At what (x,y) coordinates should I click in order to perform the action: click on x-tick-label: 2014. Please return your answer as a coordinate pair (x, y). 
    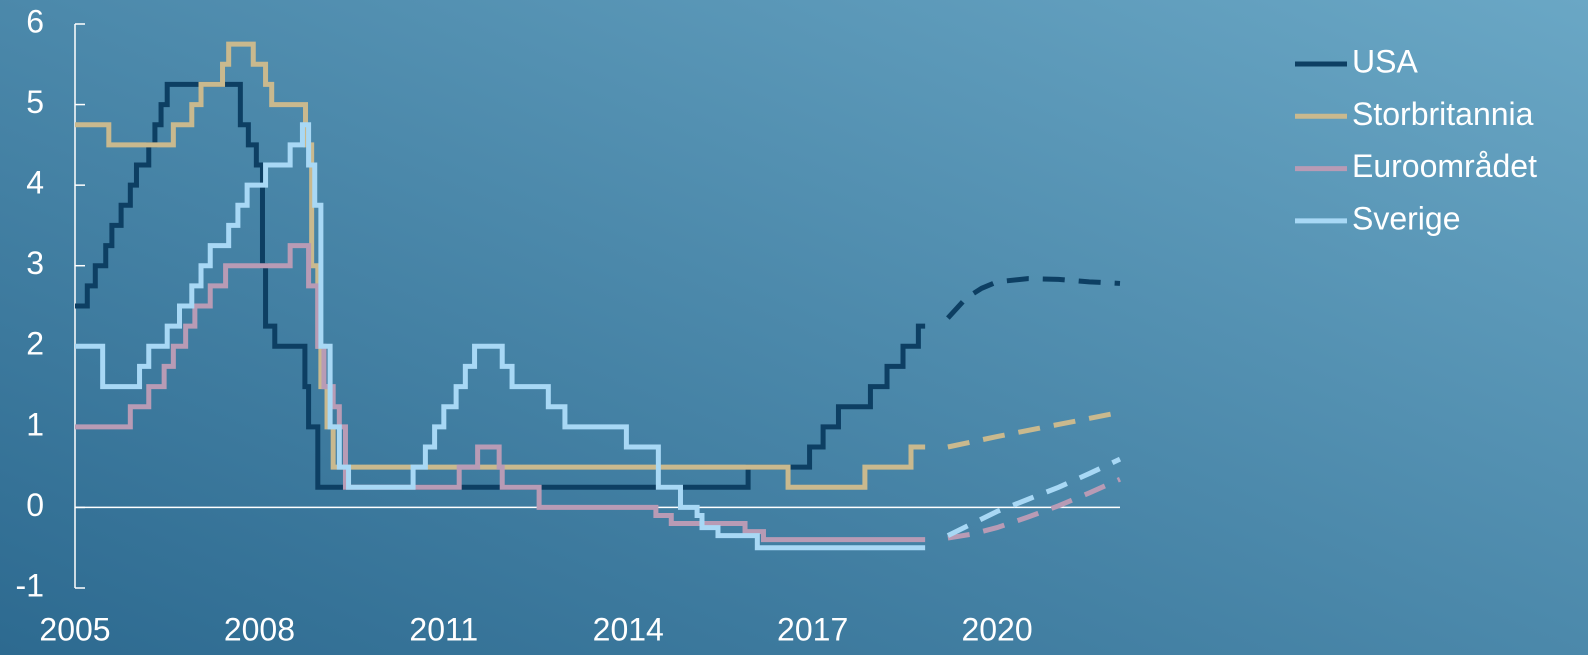
    Looking at the image, I should click on (628, 629).